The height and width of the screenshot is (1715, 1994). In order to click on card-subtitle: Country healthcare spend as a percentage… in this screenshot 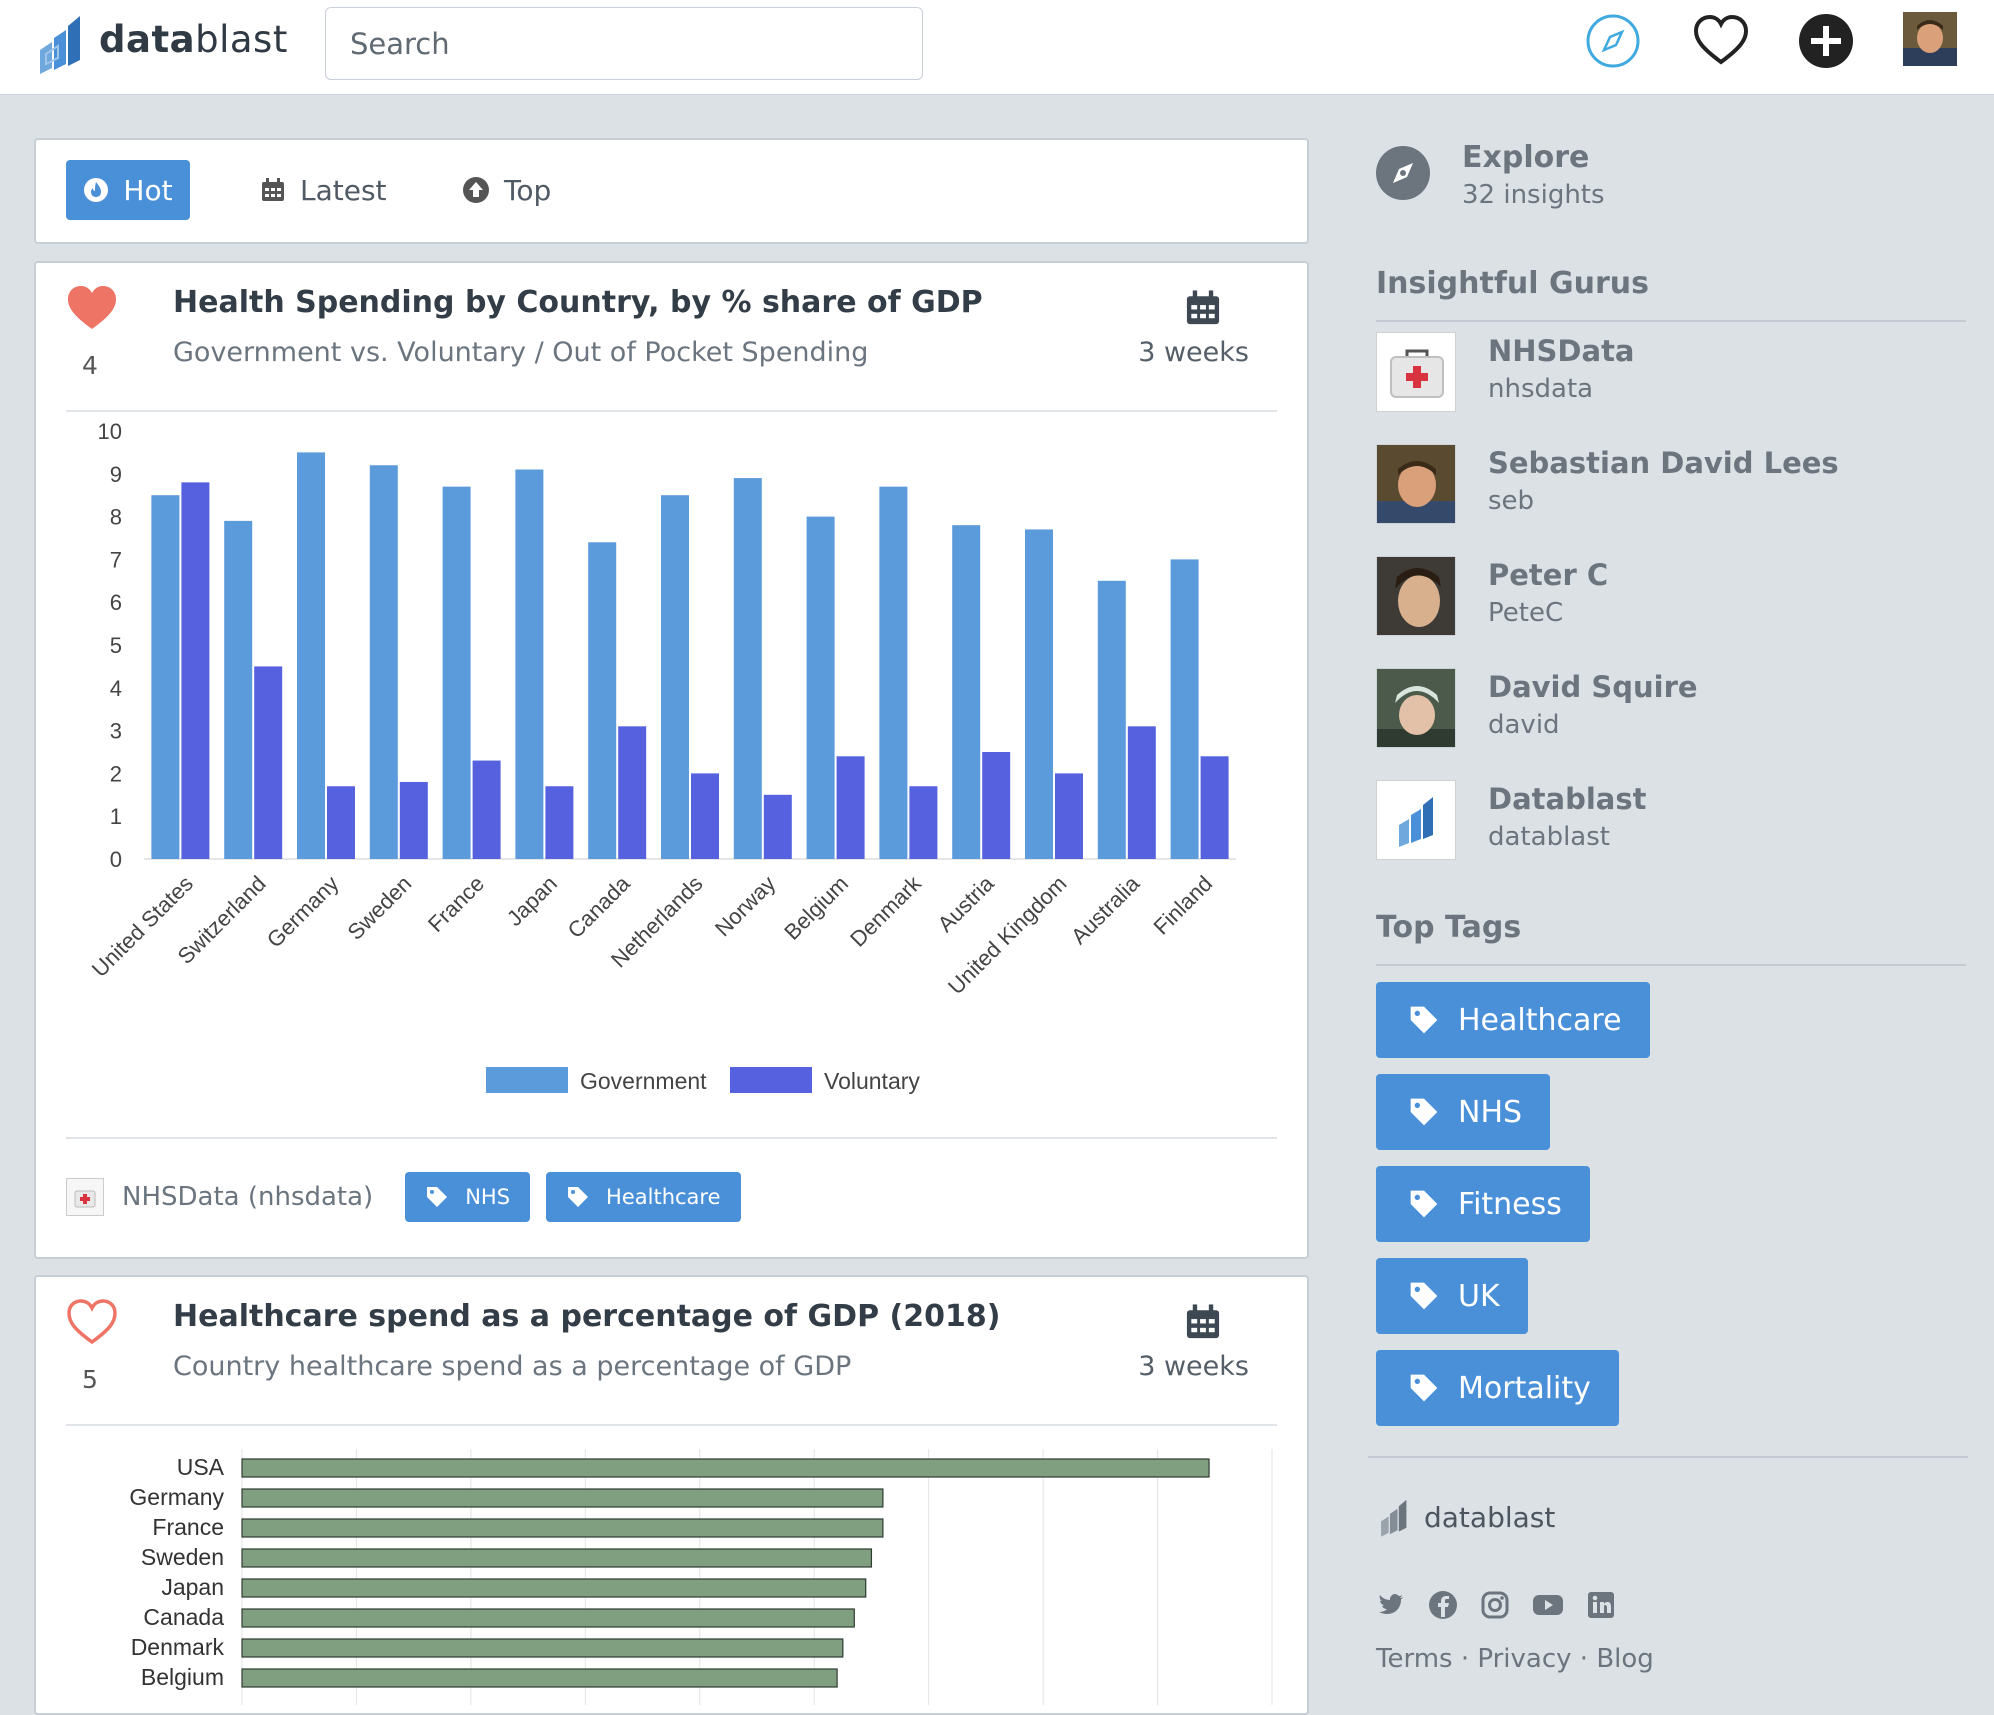, I will do `click(512, 1366)`.